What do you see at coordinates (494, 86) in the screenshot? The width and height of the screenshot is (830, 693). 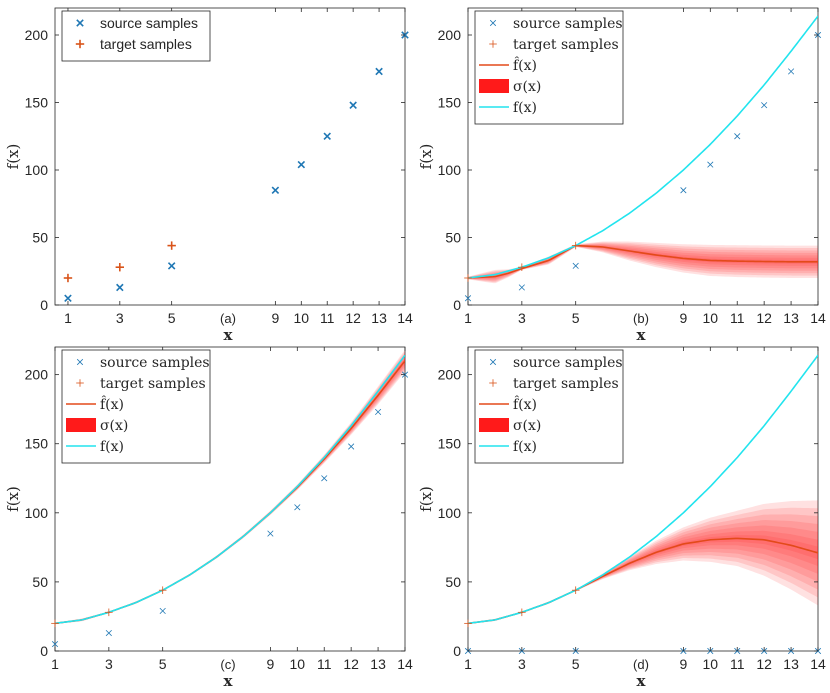 I see `legend-band-swatch` at bounding box center [494, 86].